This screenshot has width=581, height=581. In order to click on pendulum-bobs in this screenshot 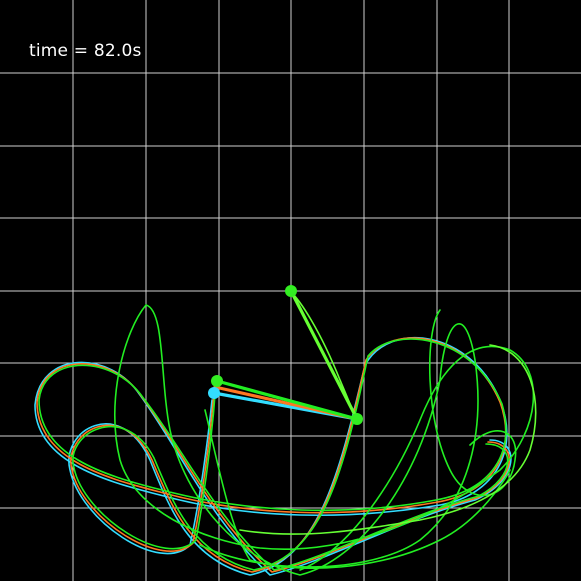, I will do `click(285, 355)`.